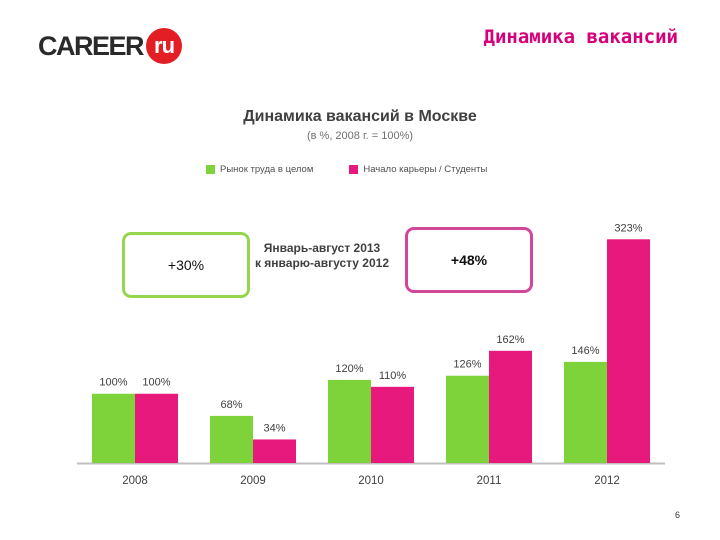 This screenshot has height=540, width=720. I want to click on career-ru-logo: CAREER ru, so click(110, 46).